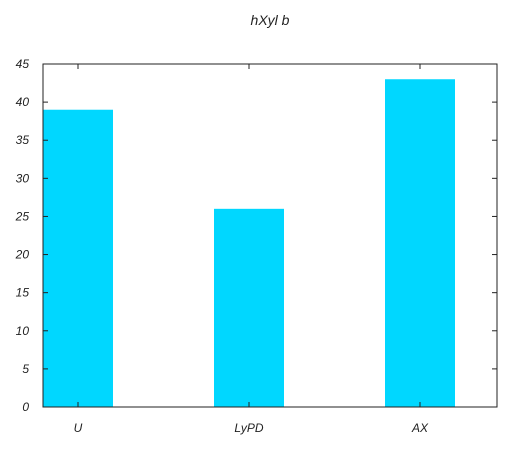 This screenshot has height=453, width=512. I want to click on y-tick-label: 15, so click(23, 293).